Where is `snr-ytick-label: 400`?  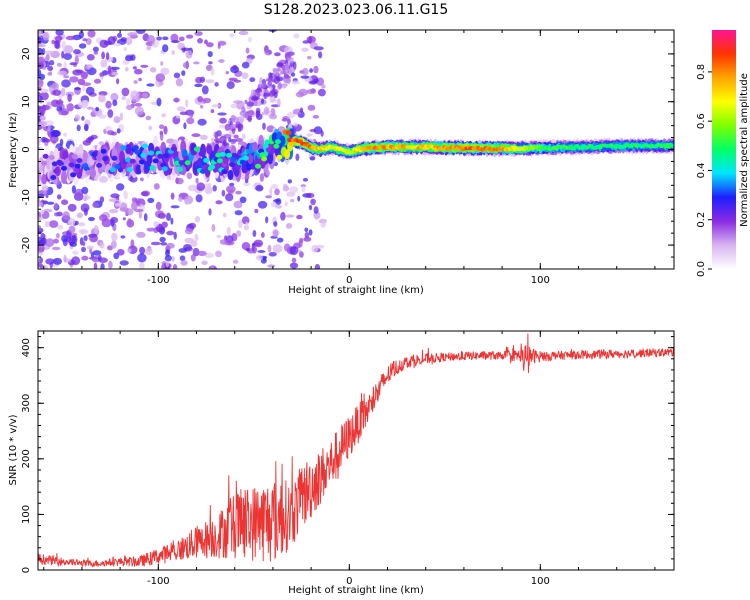 snr-ytick-label: 400 is located at coordinates (26, 347).